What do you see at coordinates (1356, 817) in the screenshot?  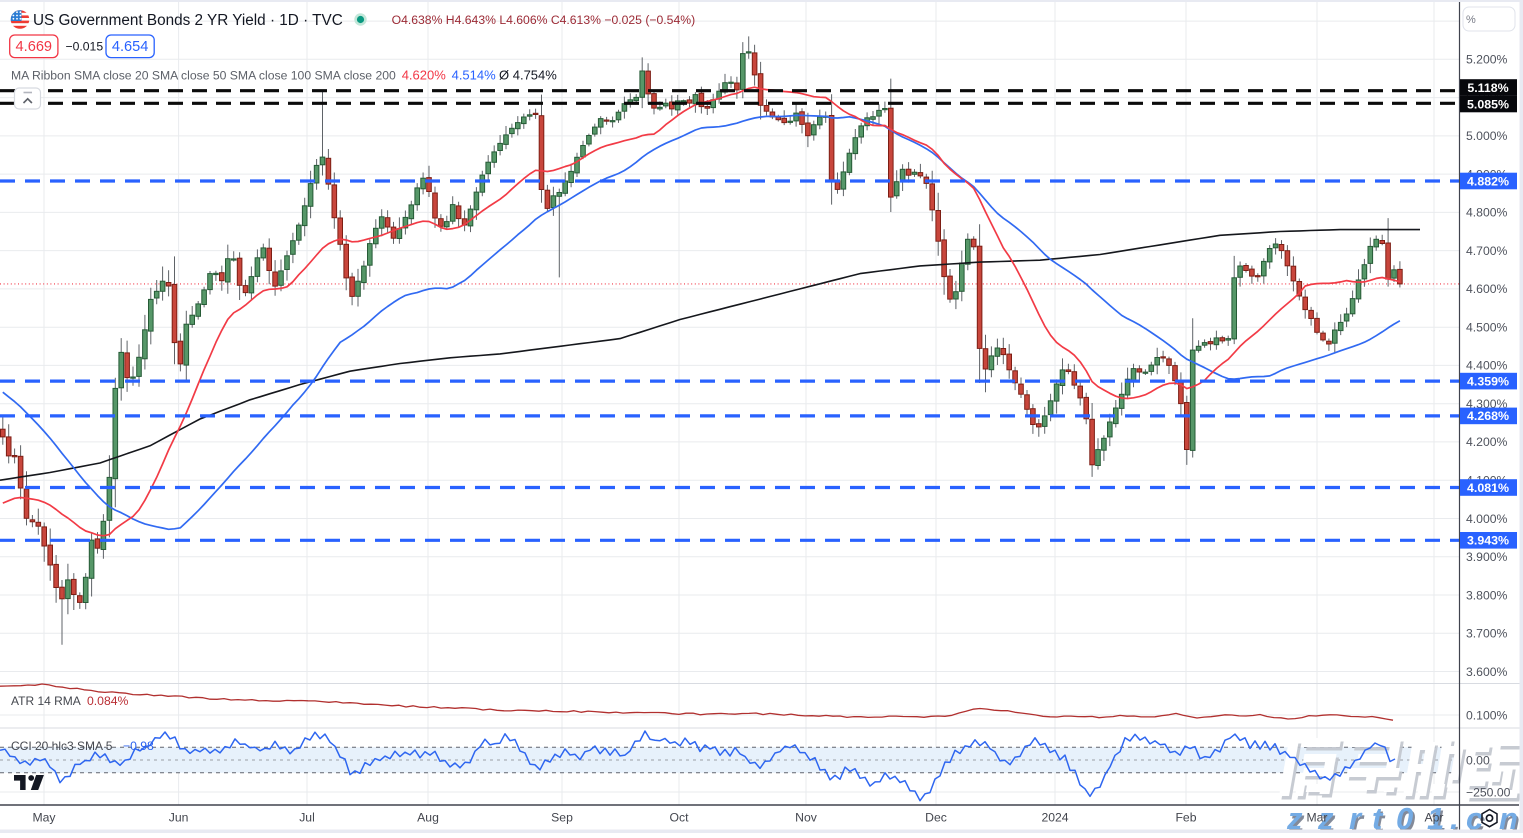 I see `svg-text: r` at bounding box center [1356, 817].